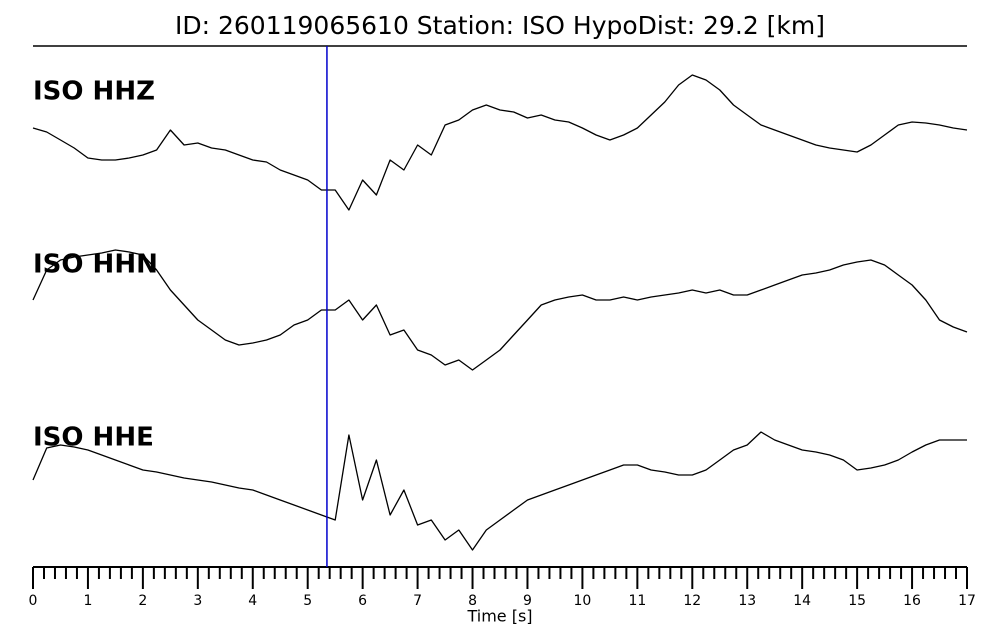 This screenshot has width=1000, height=640. What do you see at coordinates (362, 601) in the screenshot?
I see `x-tick-label: 6` at bounding box center [362, 601].